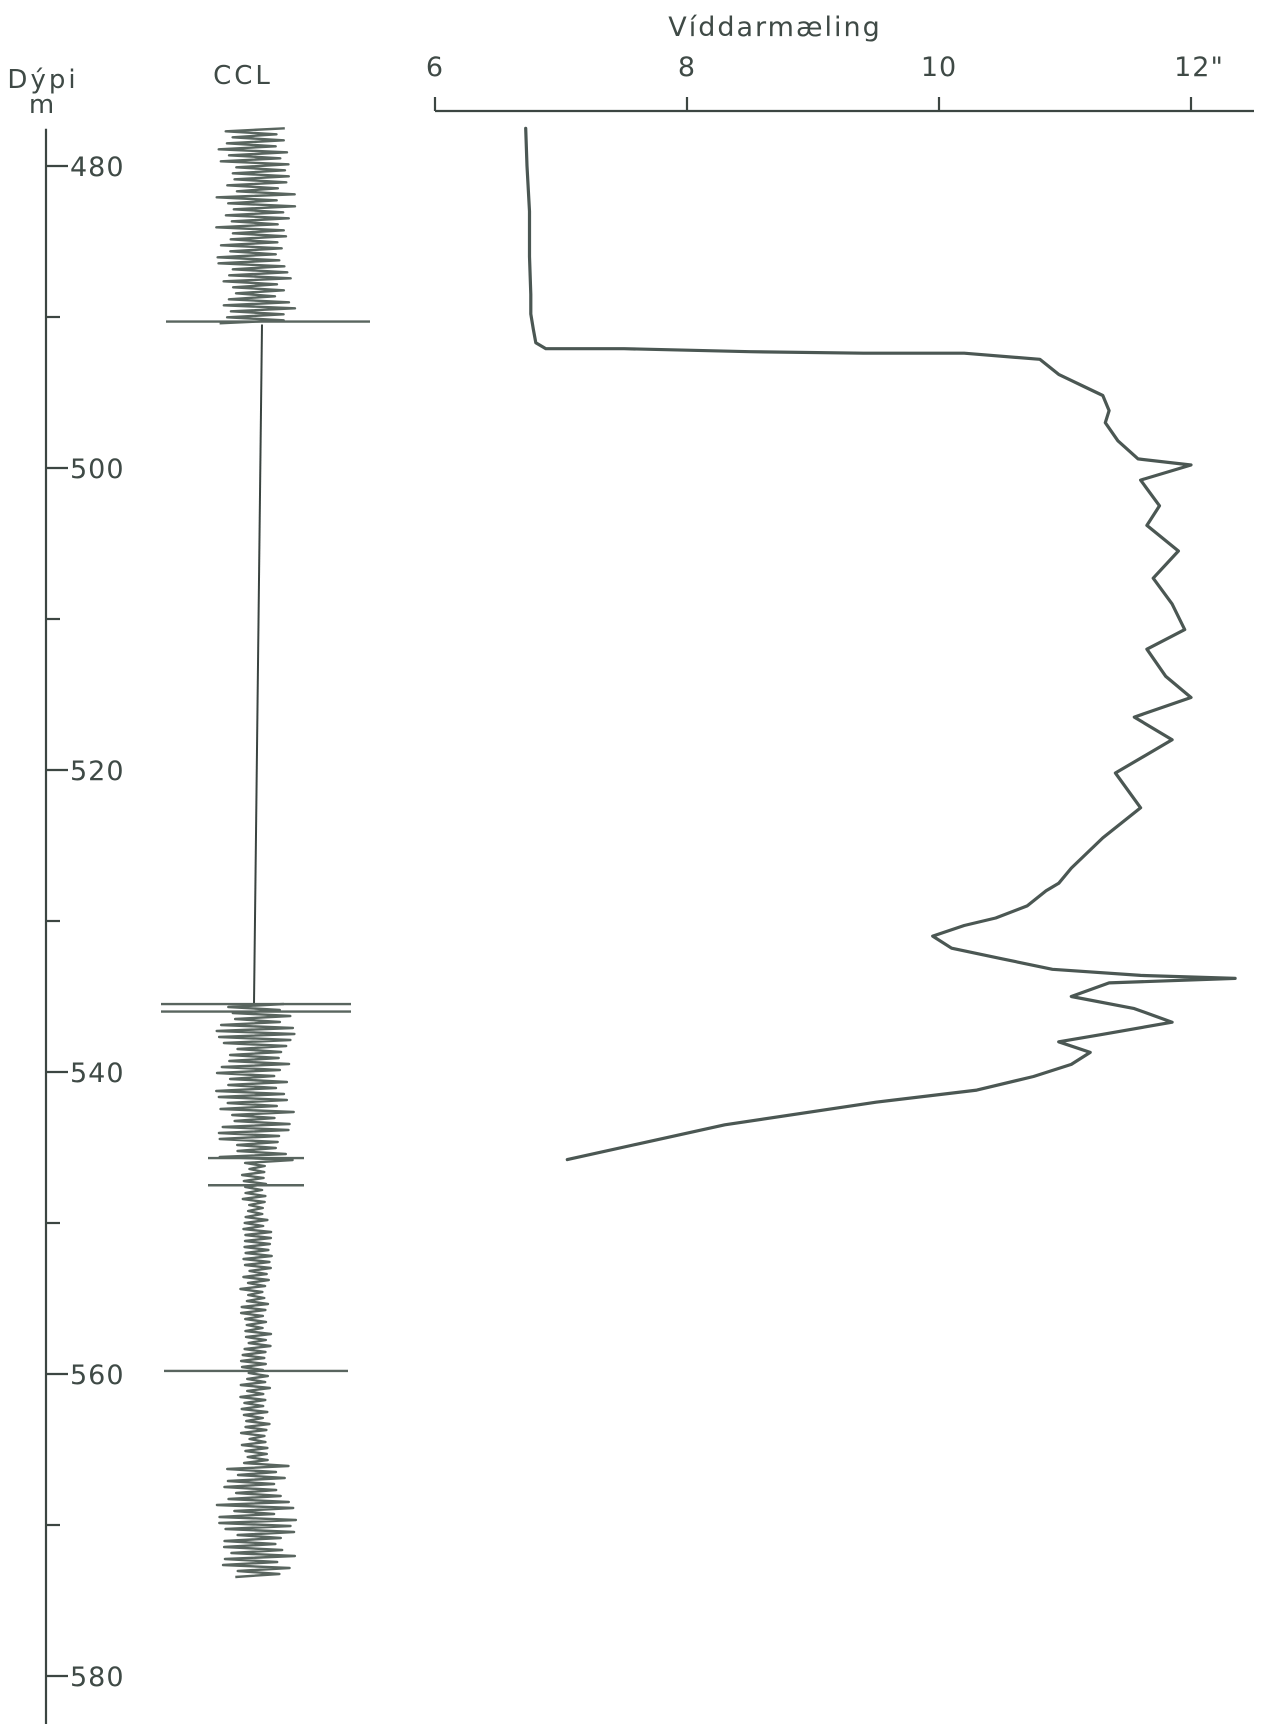 The height and width of the screenshot is (1724, 1273). What do you see at coordinates (43, 105) in the screenshot?
I see `depth-axis-unit: m` at bounding box center [43, 105].